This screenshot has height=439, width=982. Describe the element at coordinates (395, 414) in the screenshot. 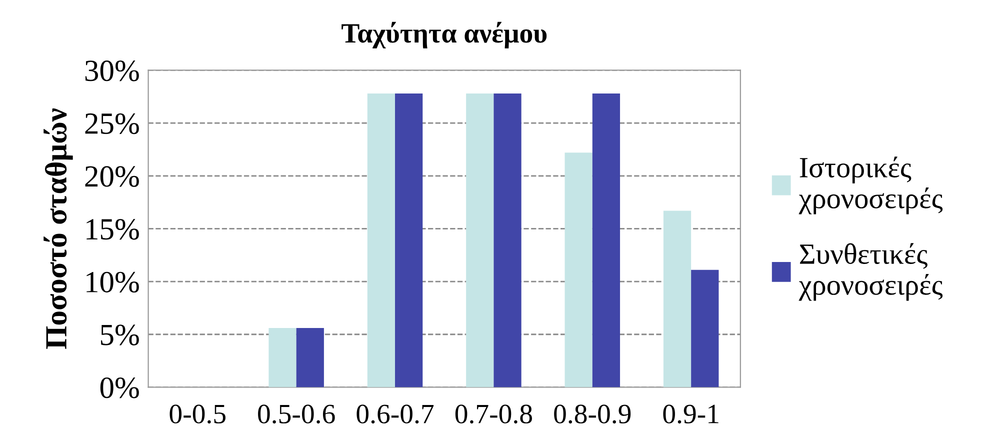

I see `x-tick-label: 0.6-0.7` at that location.